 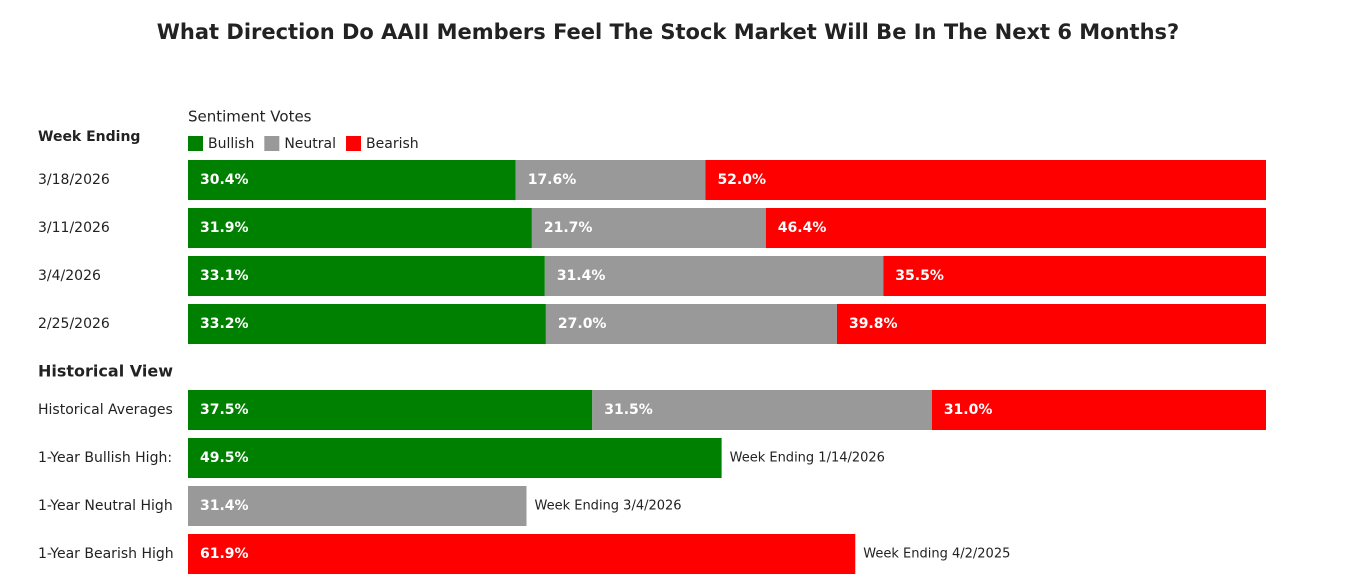 What do you see at coordinates (74, 180) in the screenshot?
I see `category-label: 3/18/2026` at bounding box center [74, 180].